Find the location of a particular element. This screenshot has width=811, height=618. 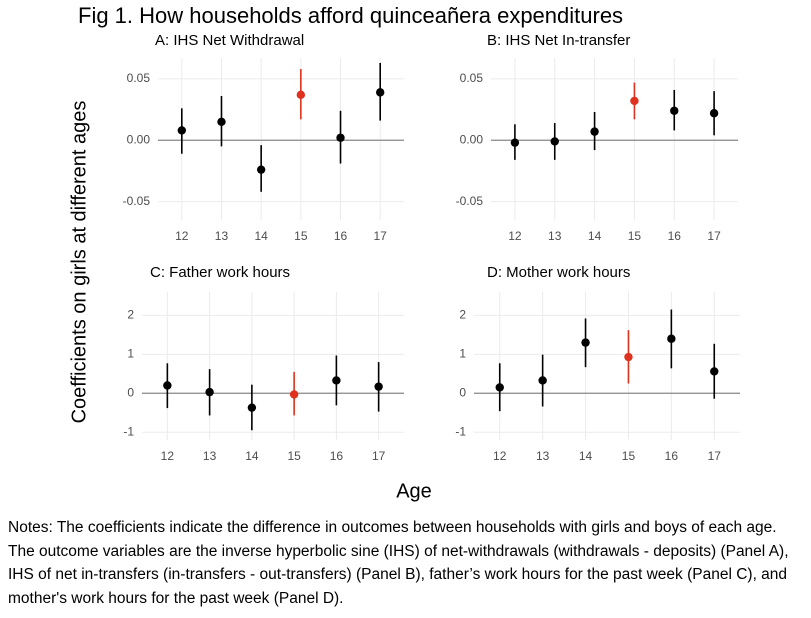

x-axis-label: Age is located at coordinates (414, 491).